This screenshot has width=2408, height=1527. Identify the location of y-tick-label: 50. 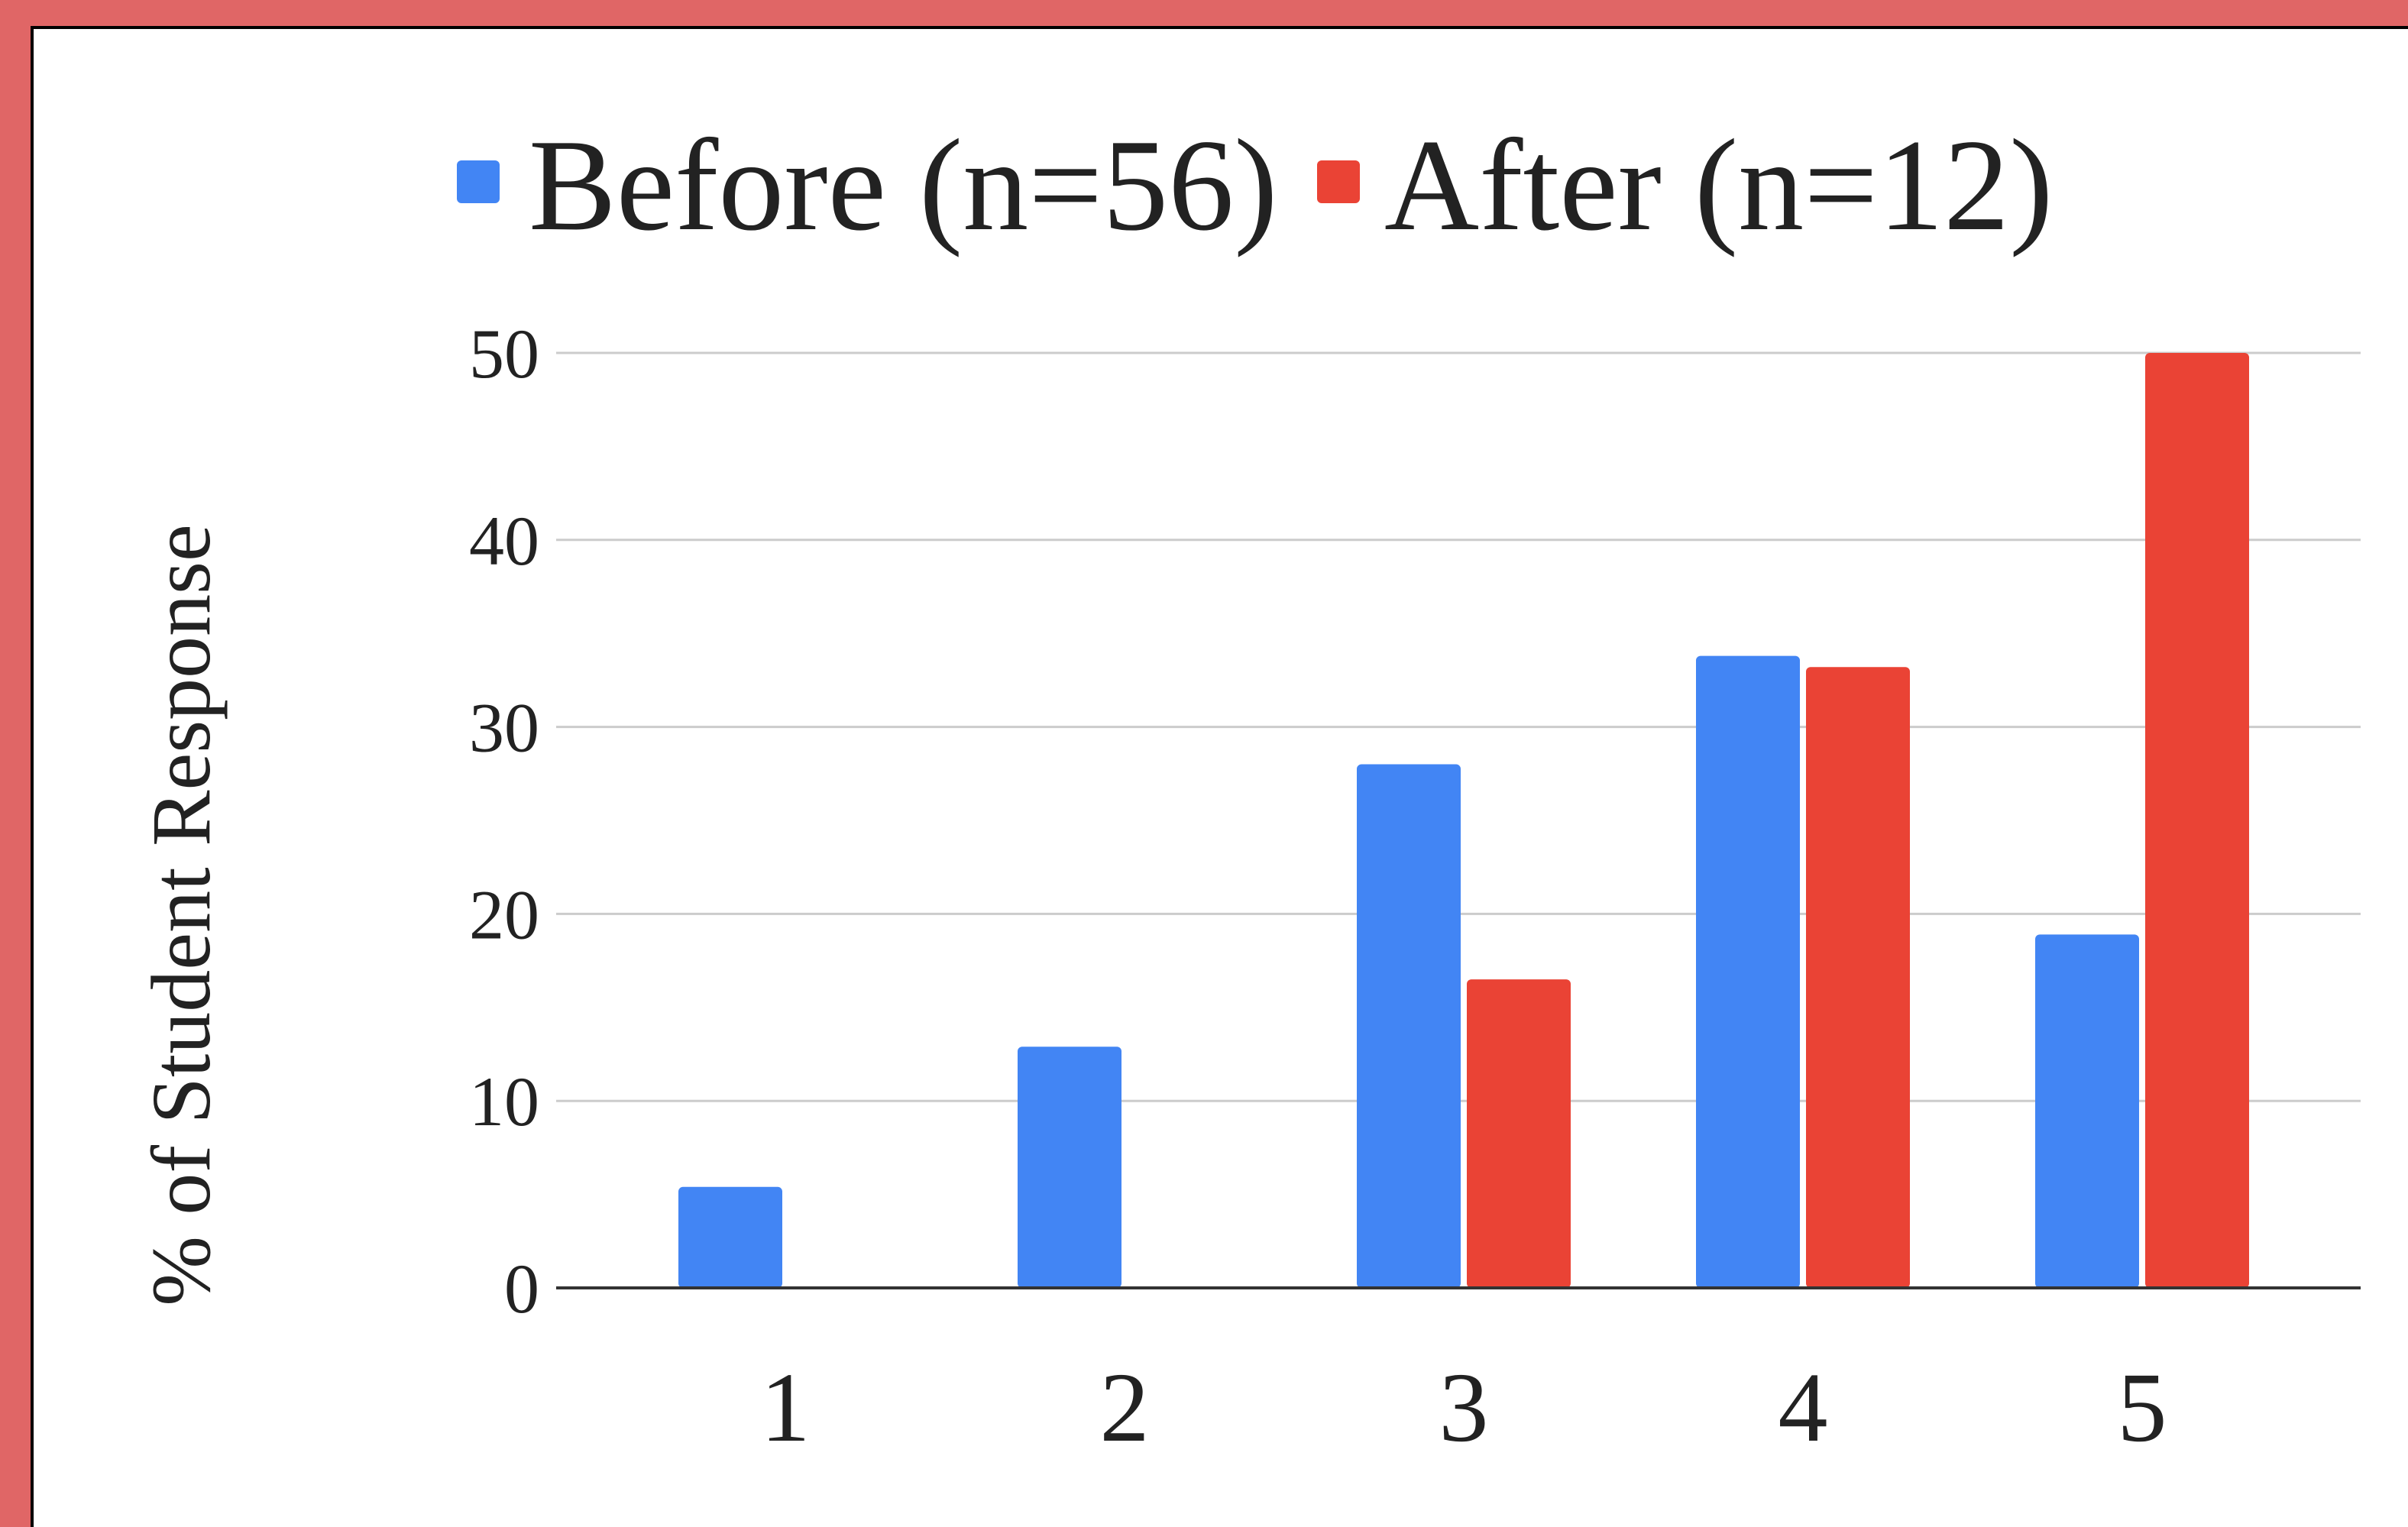
(504, 354).